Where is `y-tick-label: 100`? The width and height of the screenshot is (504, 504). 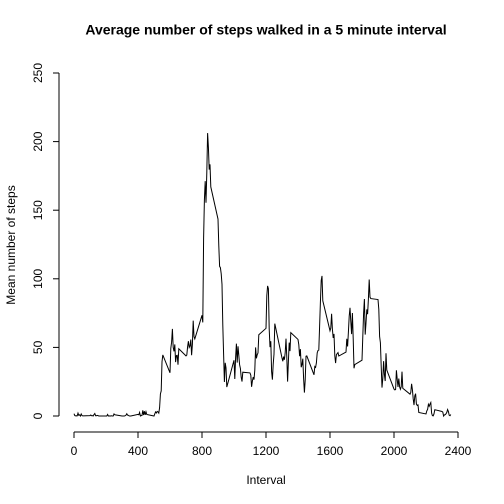 y-tick-label: 100 is located at coordinates (38, 278).